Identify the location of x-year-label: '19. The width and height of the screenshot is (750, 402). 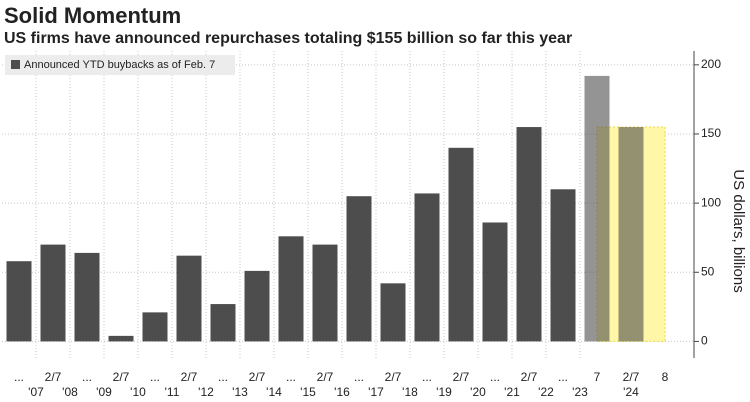
(444, 392).